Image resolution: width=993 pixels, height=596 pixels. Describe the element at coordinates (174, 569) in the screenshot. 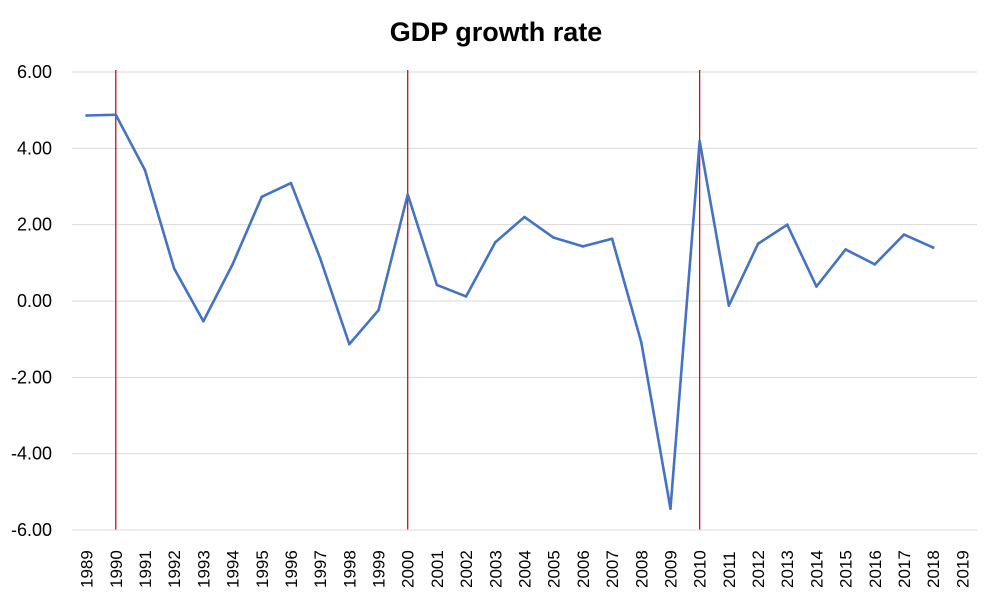

I see `x-tick-label: 1992` at that location.